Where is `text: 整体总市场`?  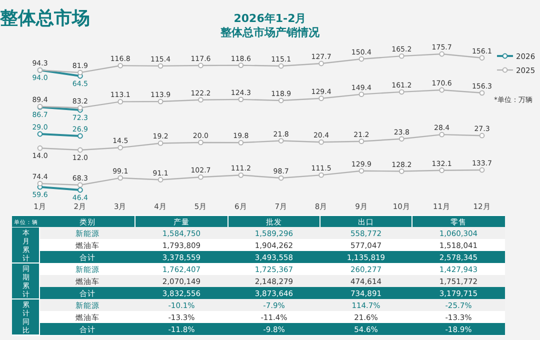
text: 整体总市场 is located at coordinates (45, 18).